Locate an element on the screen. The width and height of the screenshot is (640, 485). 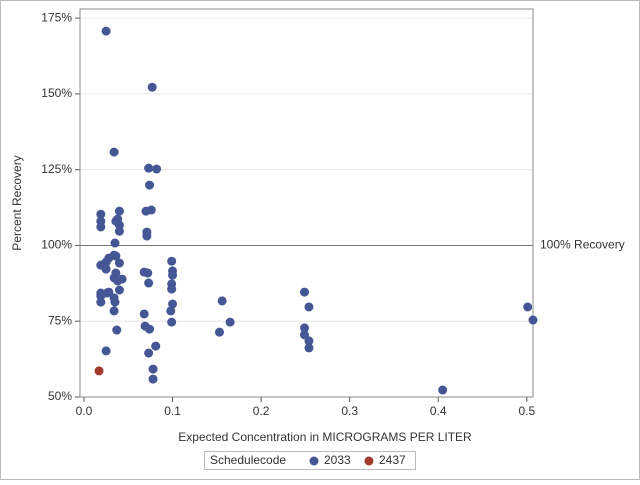
y-tick-label: 100% is located at coordinates (56, 245).